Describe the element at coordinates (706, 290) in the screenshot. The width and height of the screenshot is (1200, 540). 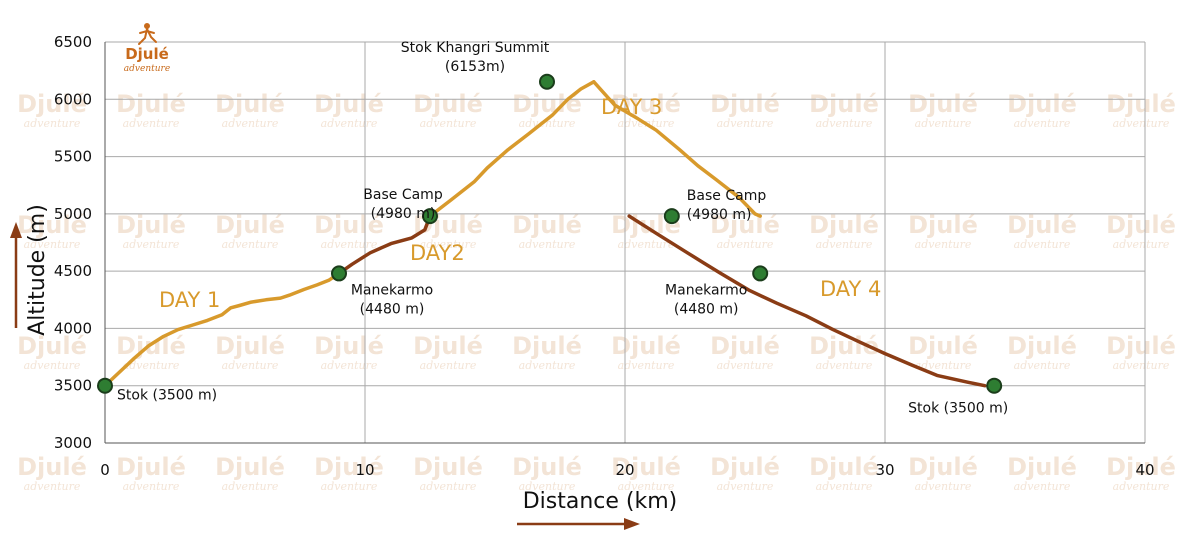
I see `waypoint-label-manekarmo-down: Manekarmo` at that location.